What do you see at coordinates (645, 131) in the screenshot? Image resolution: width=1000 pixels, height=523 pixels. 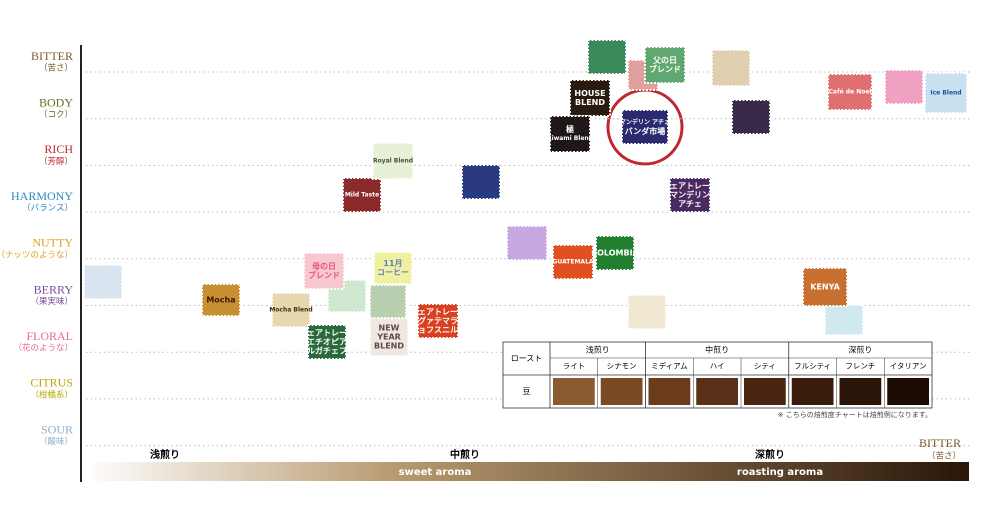 I see `stamp-text: バンダ市場` at bounding box center [645, 131].